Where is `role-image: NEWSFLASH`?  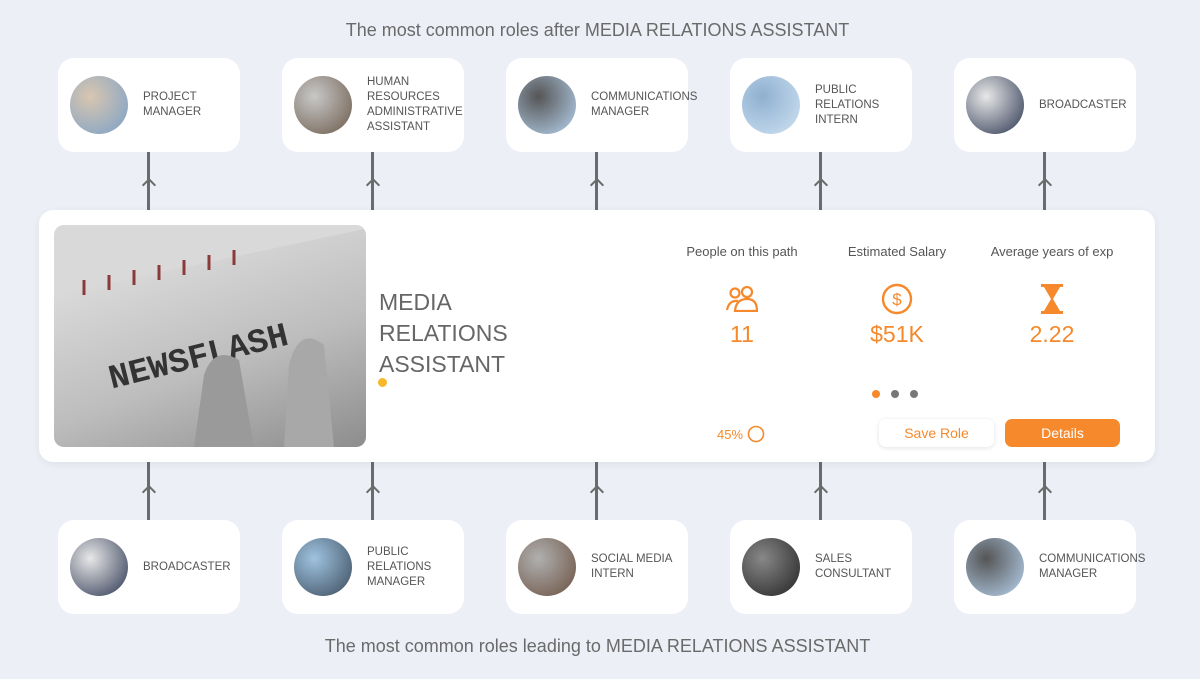
role-image: NEWSFLASH is located at coordinates (210, 336).